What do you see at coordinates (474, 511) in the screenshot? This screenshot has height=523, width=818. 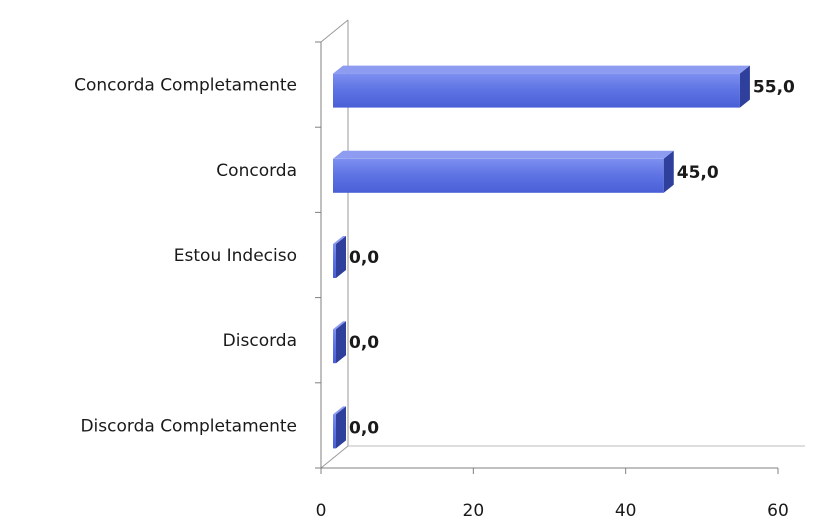 I see `x-tick-label: 20` at bounding box center [474, 511].